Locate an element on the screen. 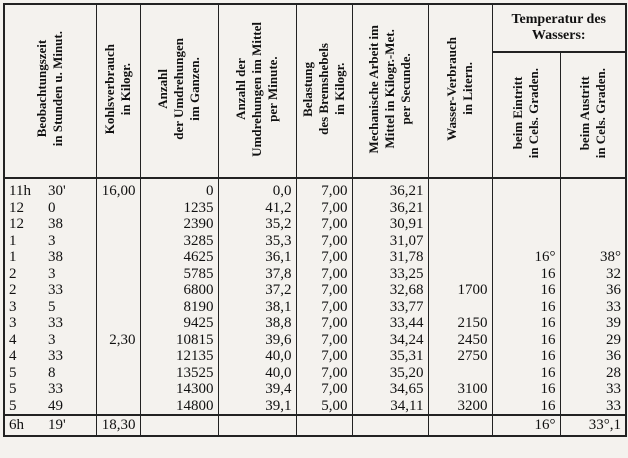 The image size is (628, 458). header-line: per Minute. is located at coordinates (272, 89).